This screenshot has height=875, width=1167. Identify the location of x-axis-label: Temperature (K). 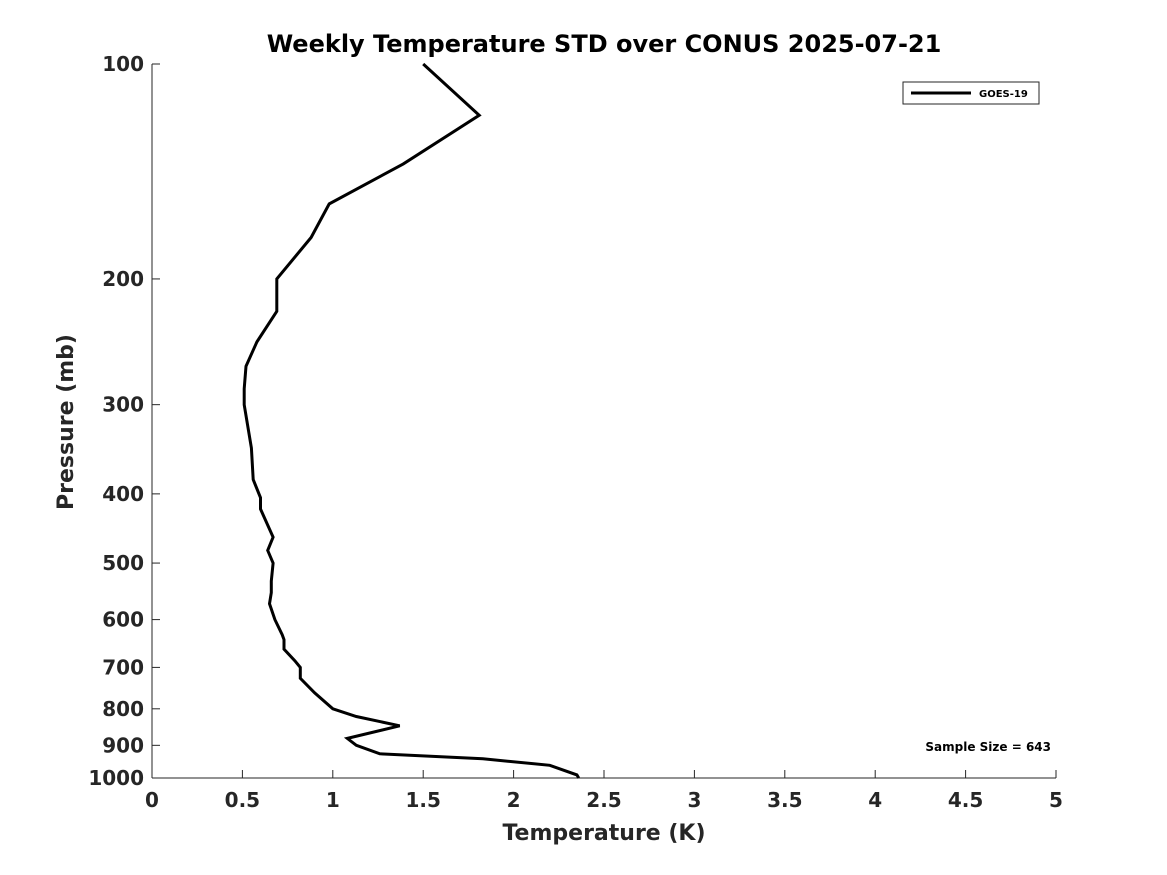
(603, 833).